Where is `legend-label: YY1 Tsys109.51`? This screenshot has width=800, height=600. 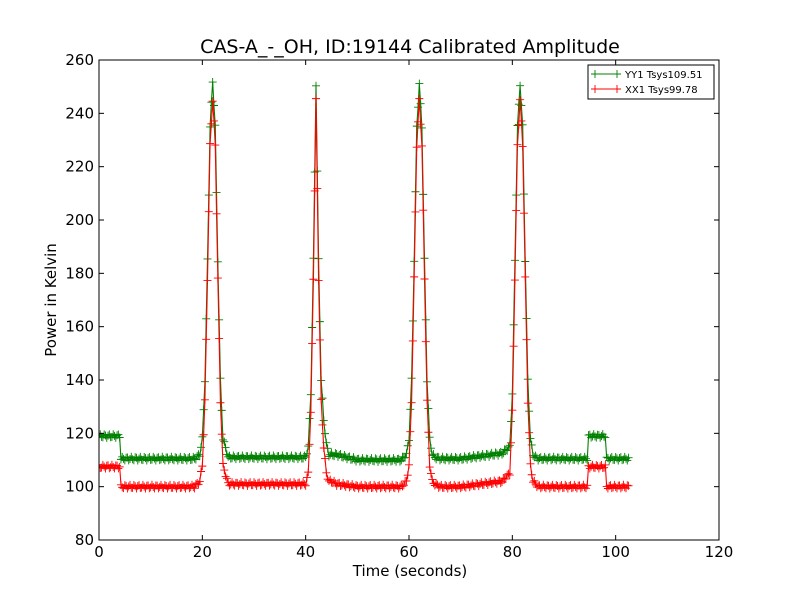
legend-label: YY1 Tsys109.51 is located at coordinates (663, 75).